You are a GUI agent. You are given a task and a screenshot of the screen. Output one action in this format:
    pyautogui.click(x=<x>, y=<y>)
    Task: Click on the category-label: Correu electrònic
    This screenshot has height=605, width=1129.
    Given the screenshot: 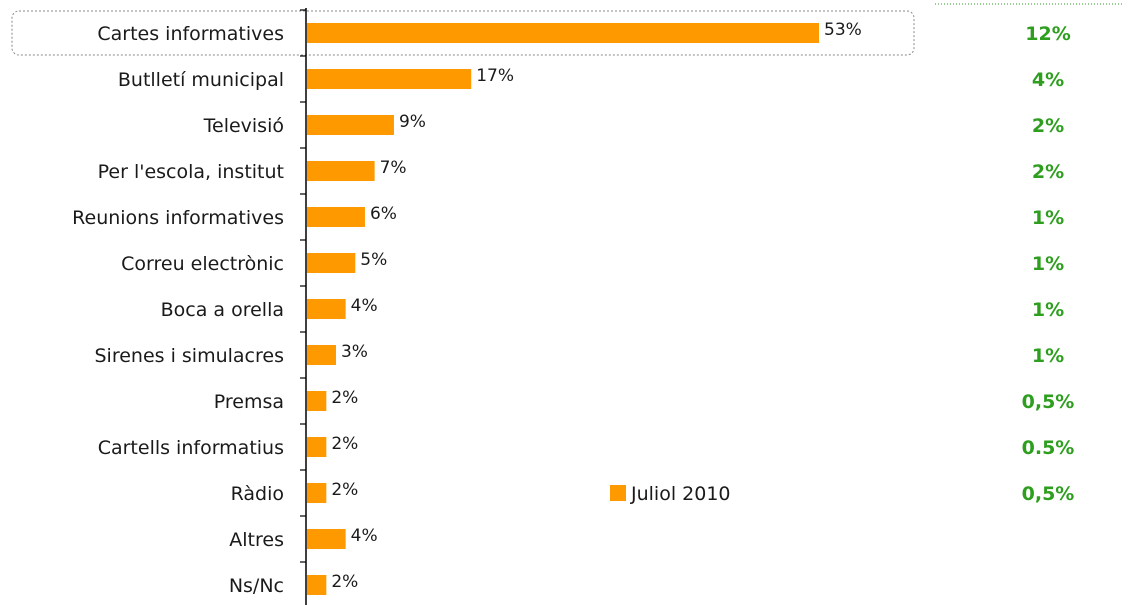 What is the action you would take?
    pyautogui.click(x=202, y=264)
    